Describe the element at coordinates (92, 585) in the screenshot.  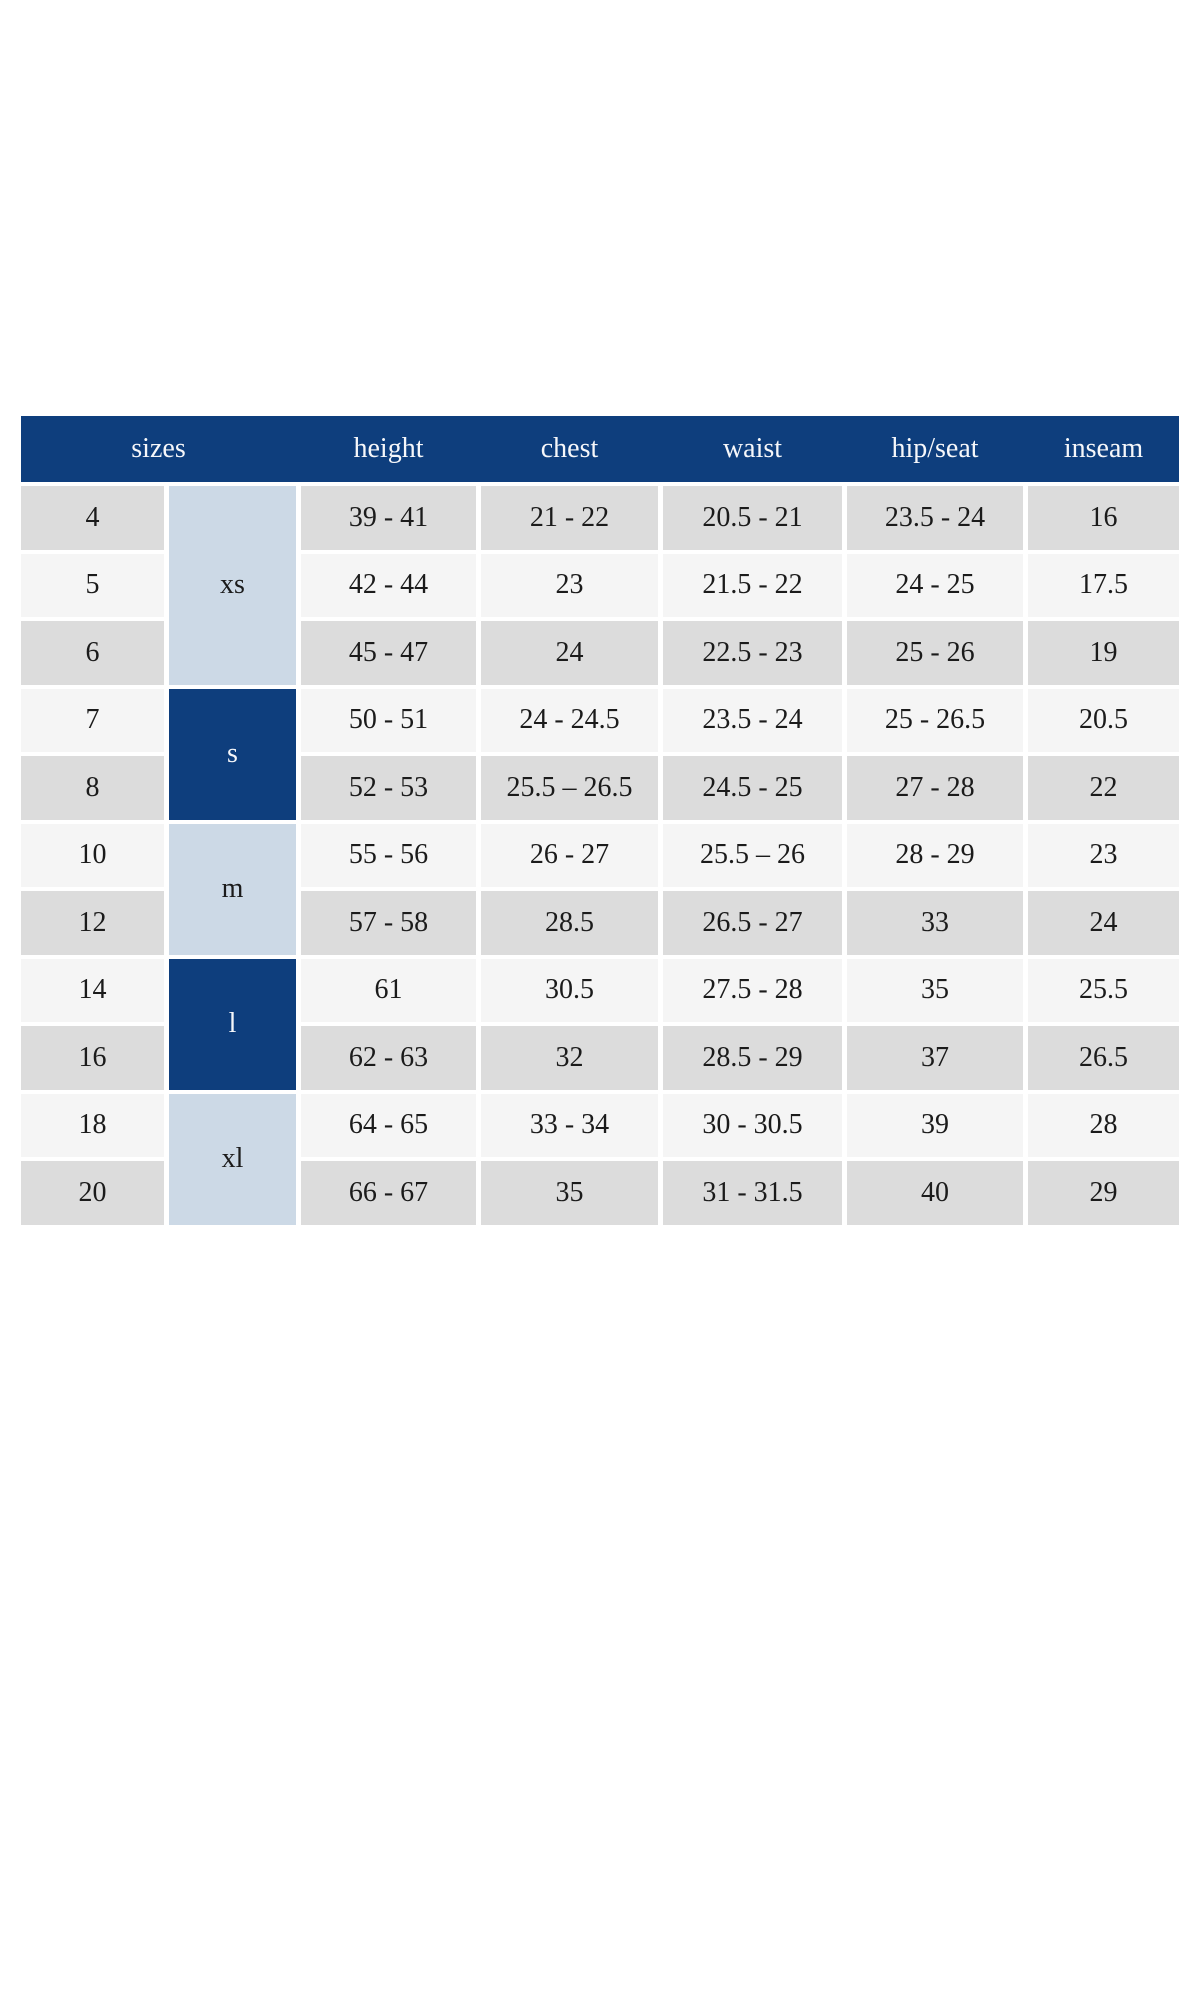
I see `size-cell: 5` at that location.